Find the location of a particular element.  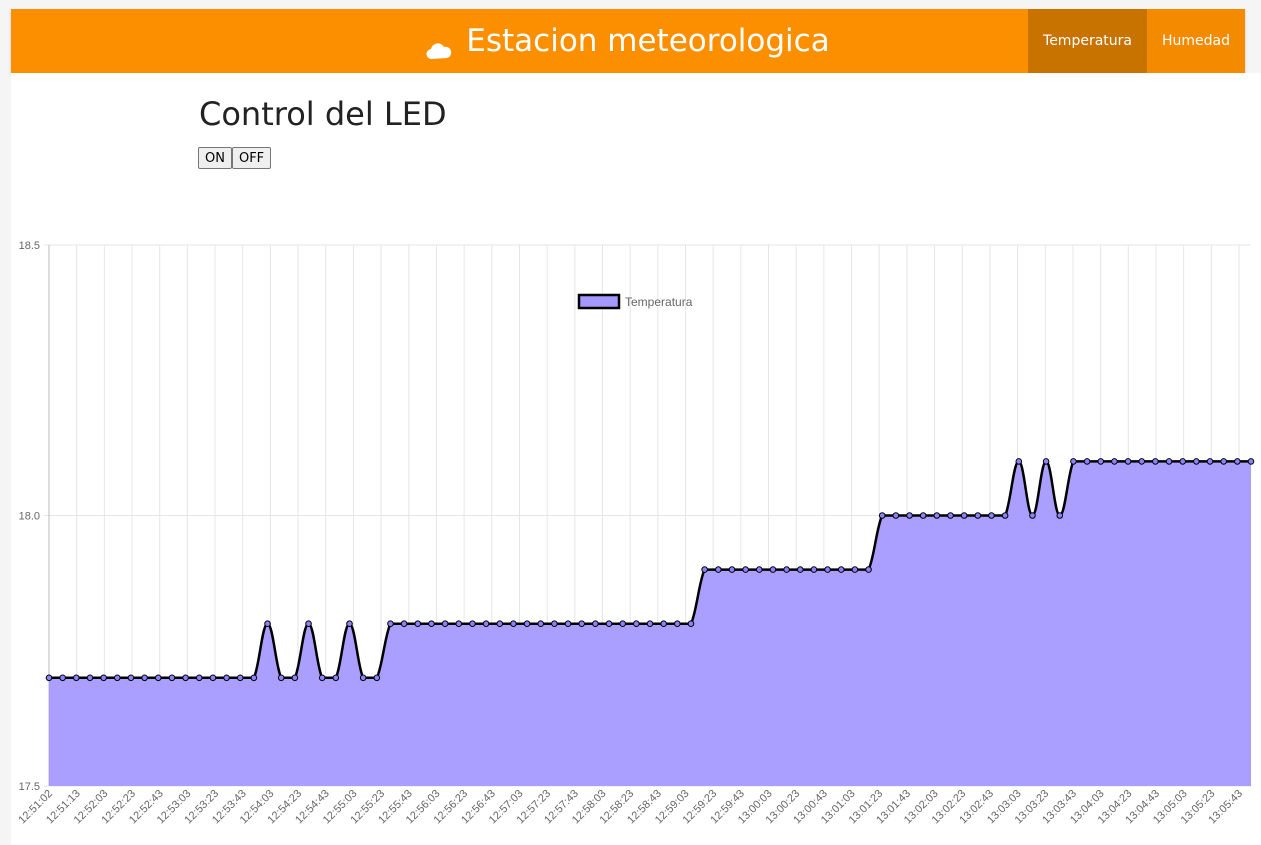

legend-swatch is located at coordinates (599, 301).